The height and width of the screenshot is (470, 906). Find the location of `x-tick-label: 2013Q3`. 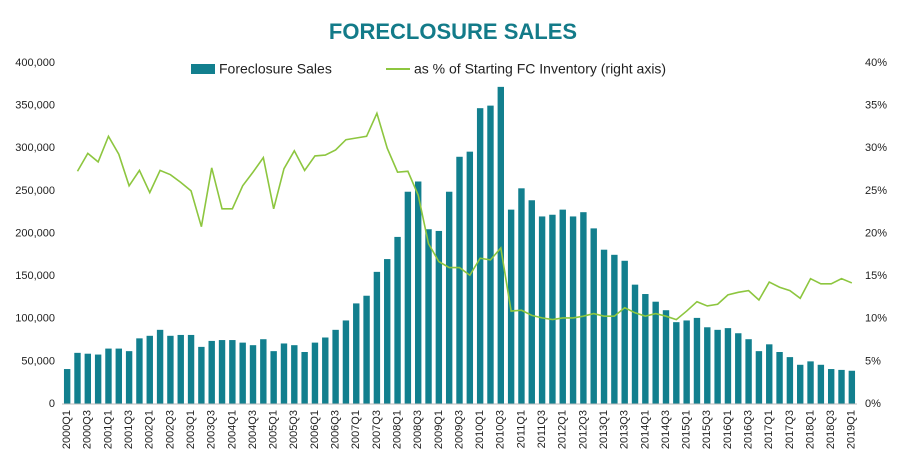

x-tick-label: 2013Q3 is located at coordinates (625, 429).